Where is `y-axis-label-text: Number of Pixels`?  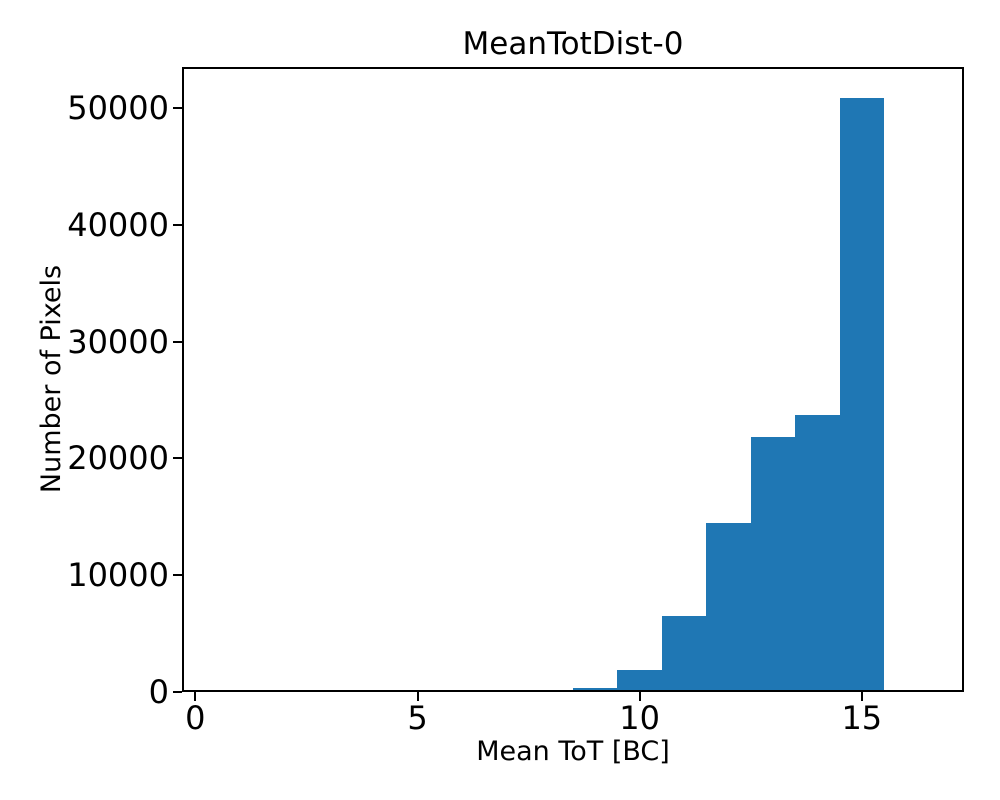
y-axis-label-text: Number of Pixels is located at coordinates (51, 379).